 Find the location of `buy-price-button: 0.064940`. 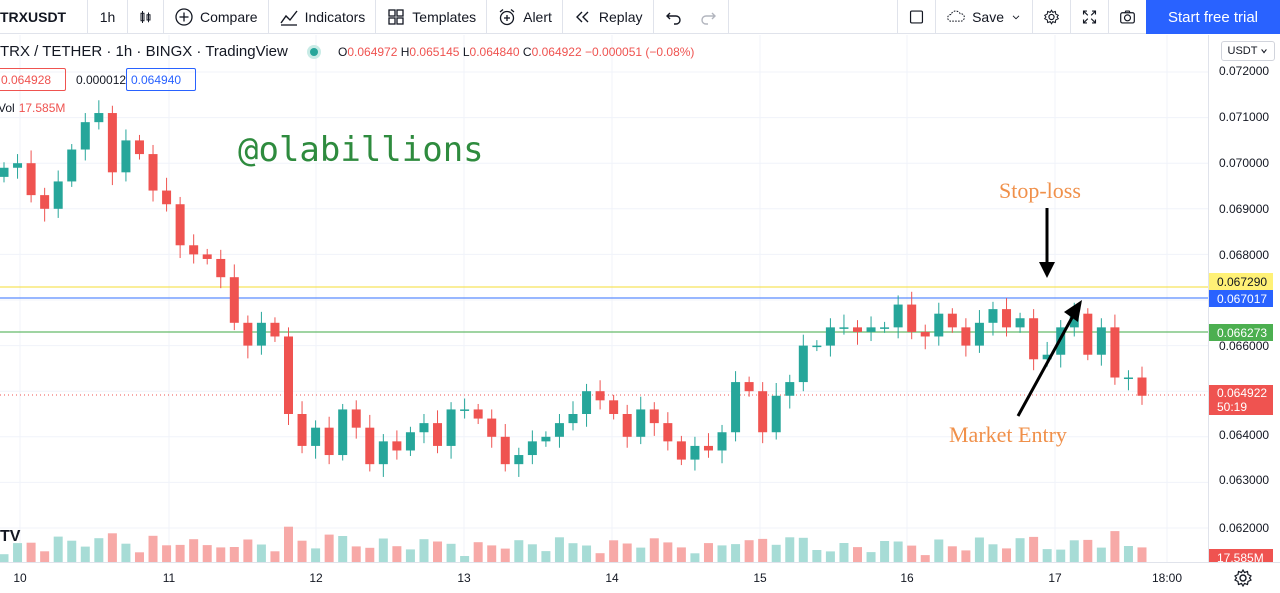

buy-price-button: 0.064940 is located at coordinates (161, 79).